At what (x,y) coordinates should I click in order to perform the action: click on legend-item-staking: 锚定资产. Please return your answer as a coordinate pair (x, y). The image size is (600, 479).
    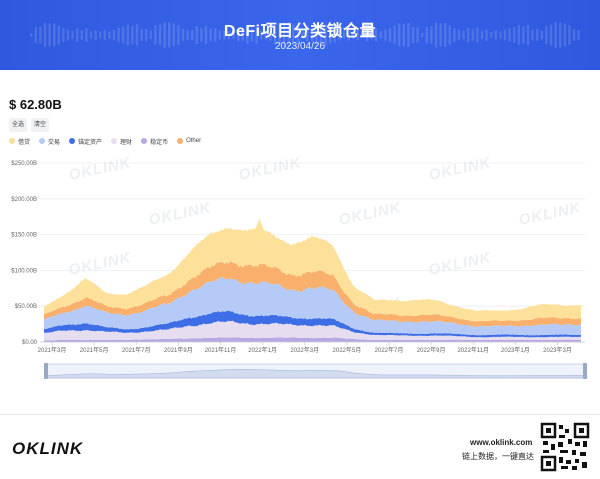
    Looking at the image, I should click on (85, 141).